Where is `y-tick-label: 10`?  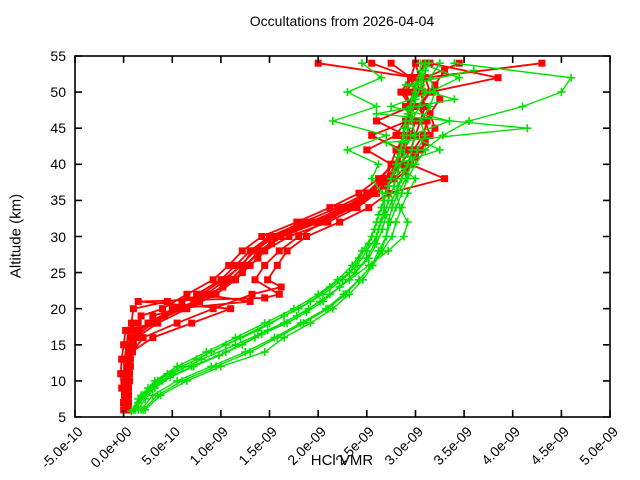
y-tick-label: 10 is located at coordinates (58, 380).